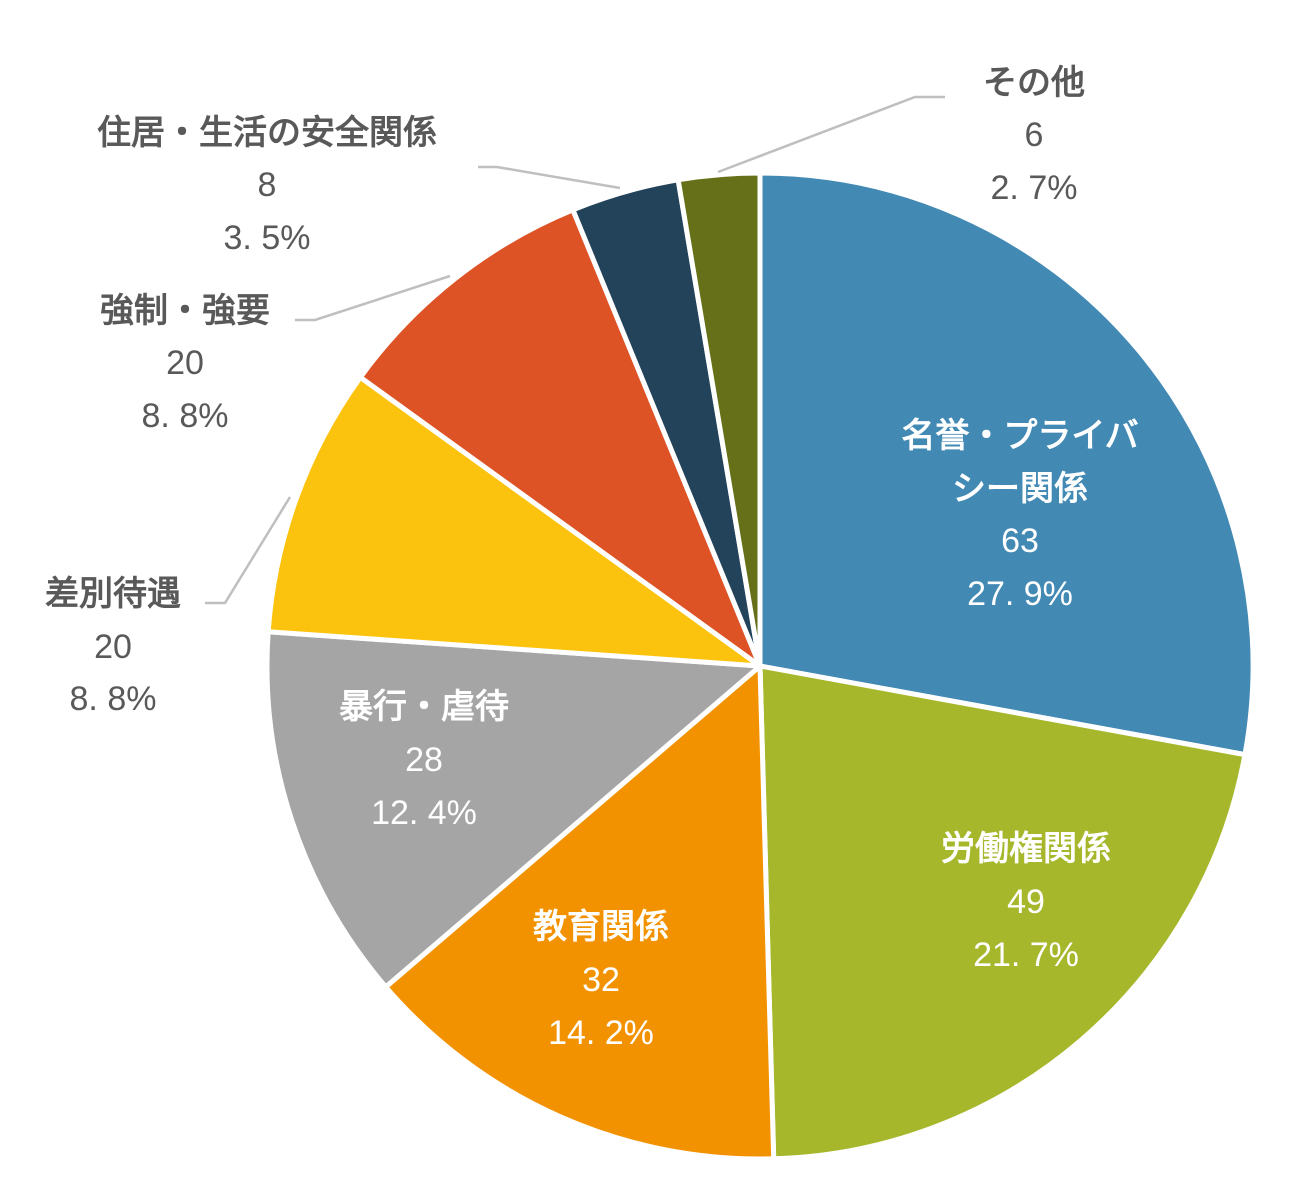 The height and width of the screenshot is (1181, 1289). What do you see at coordinates (373, 298) in the screenshot?
I see `leader-line-kyosei` at bounding box center [373, 298].